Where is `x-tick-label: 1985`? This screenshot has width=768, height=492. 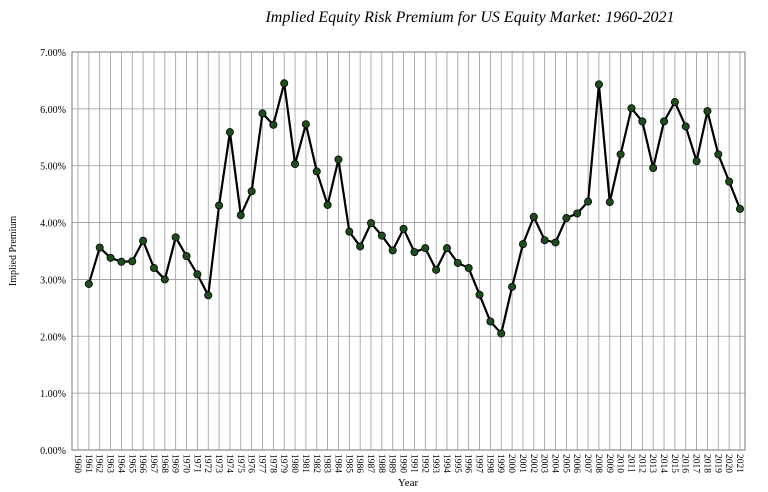 x-tick-label: 1985 is located at coordinates (348, 463).